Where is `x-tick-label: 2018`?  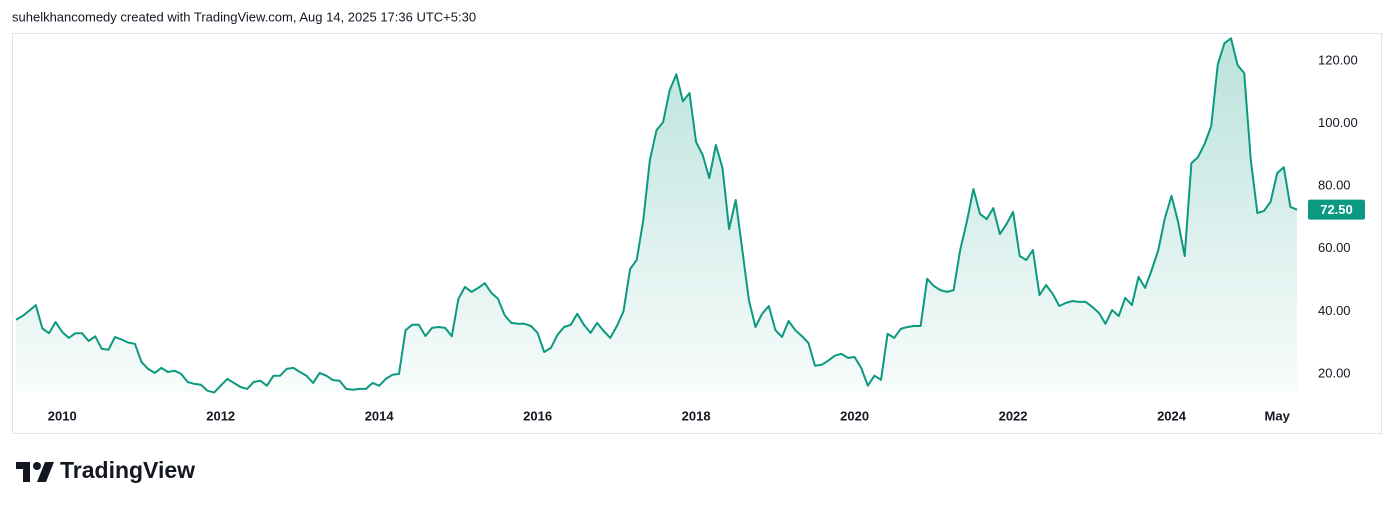 x-tick-label: 2018 is located at coordinates (696, 415).